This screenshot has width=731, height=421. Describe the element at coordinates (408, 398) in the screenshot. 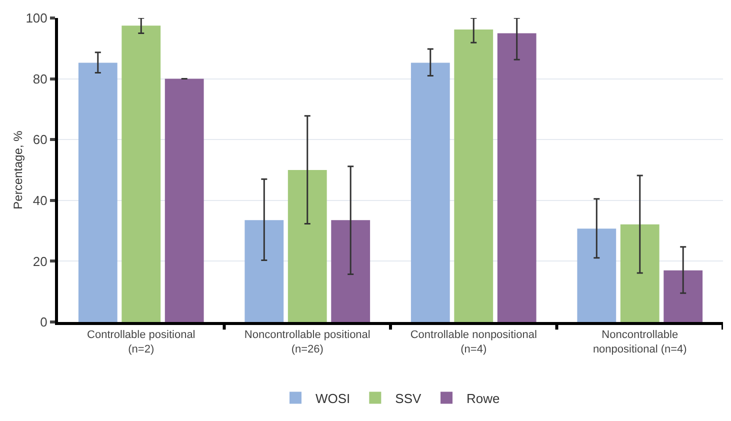

I see `legend-label: SSV` at that location.